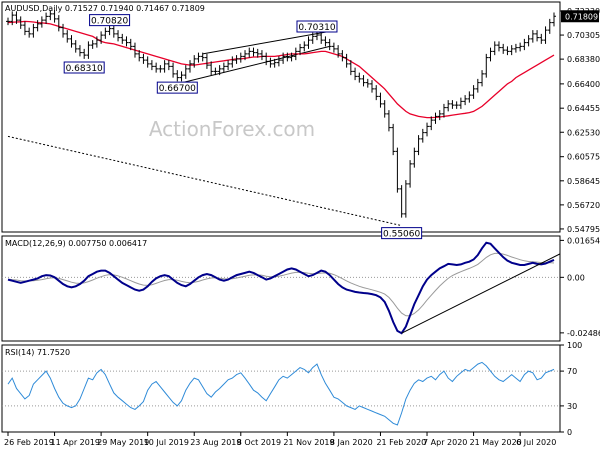 The image size is (600, 450). I want to click on macd-tick-label: 0.01654, so click(583, 240).